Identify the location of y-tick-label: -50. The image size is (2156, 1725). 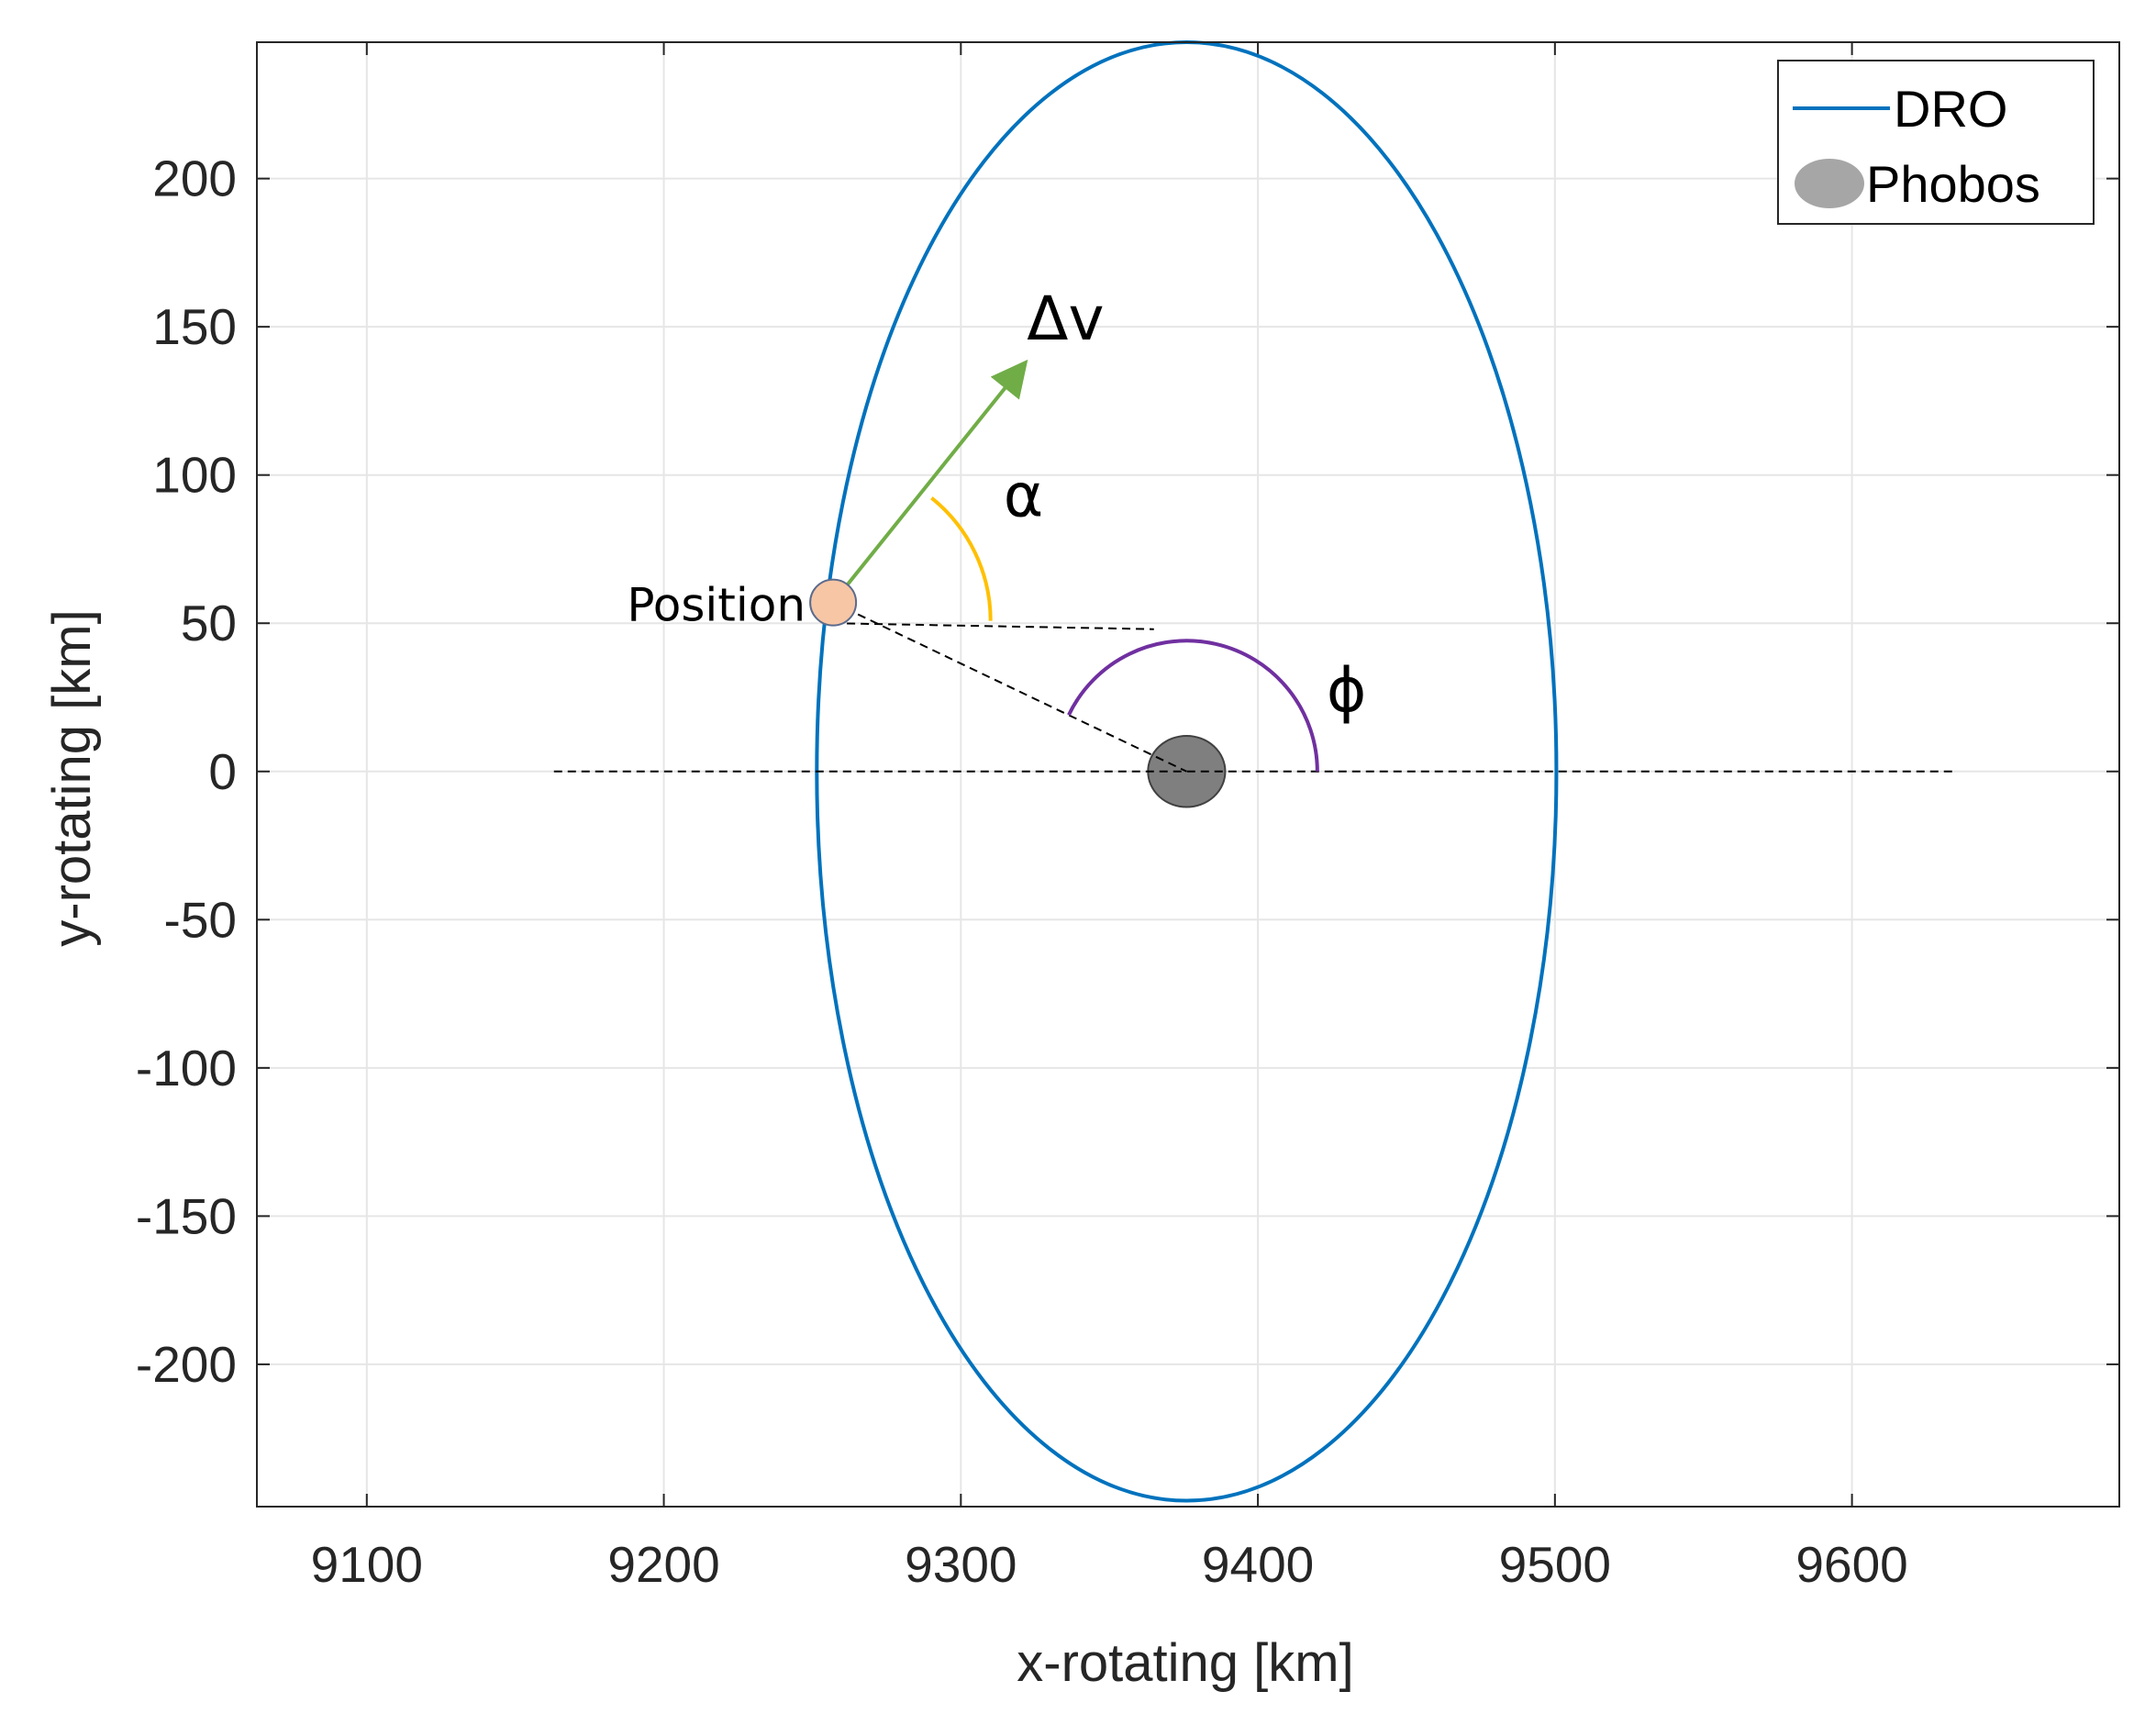
(201, 919).